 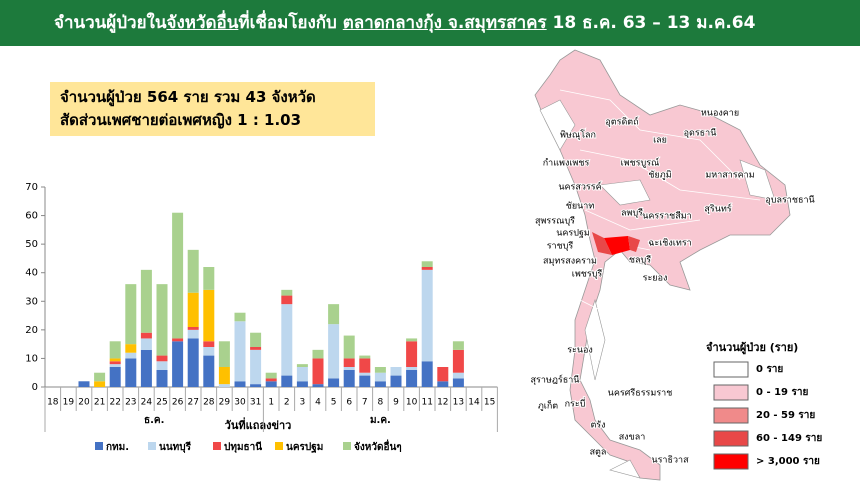 What do you see at coordinates (255, 403) in the screenshot?
I see `x-tick-label: 31` at bounding box center [255, 403].